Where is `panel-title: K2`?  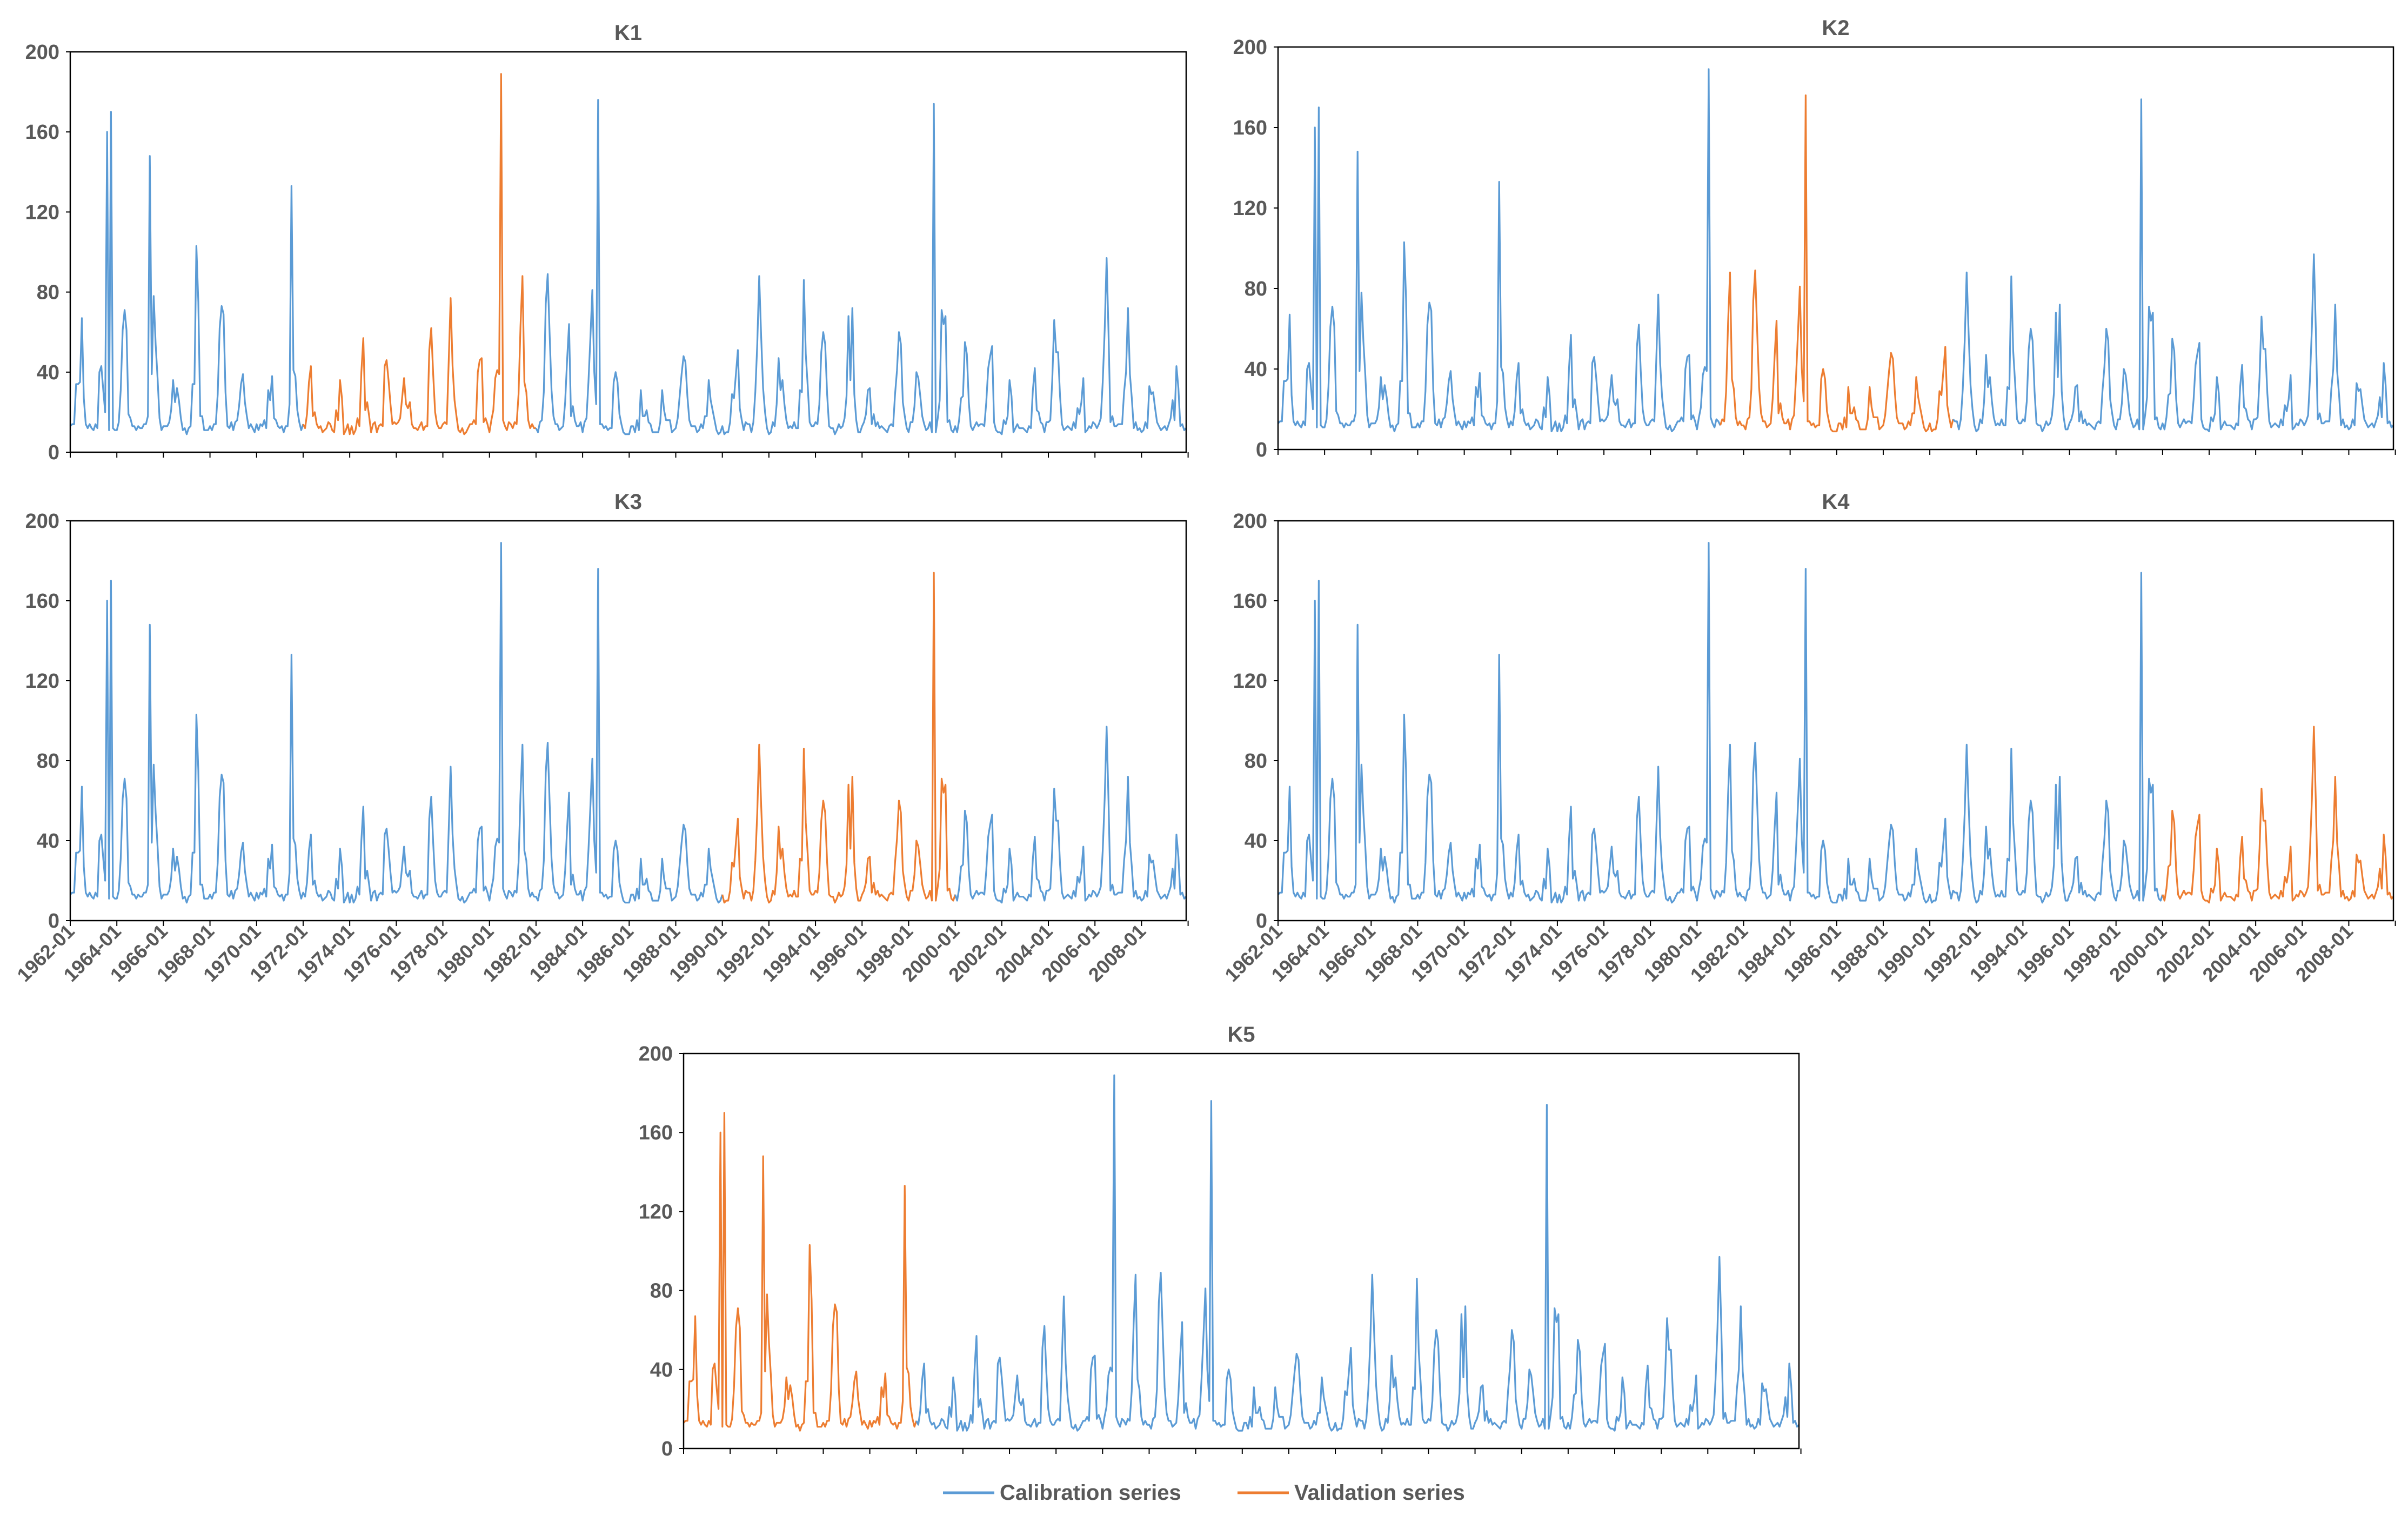 panel-title: K2 is located at coordinates (1835, 28).